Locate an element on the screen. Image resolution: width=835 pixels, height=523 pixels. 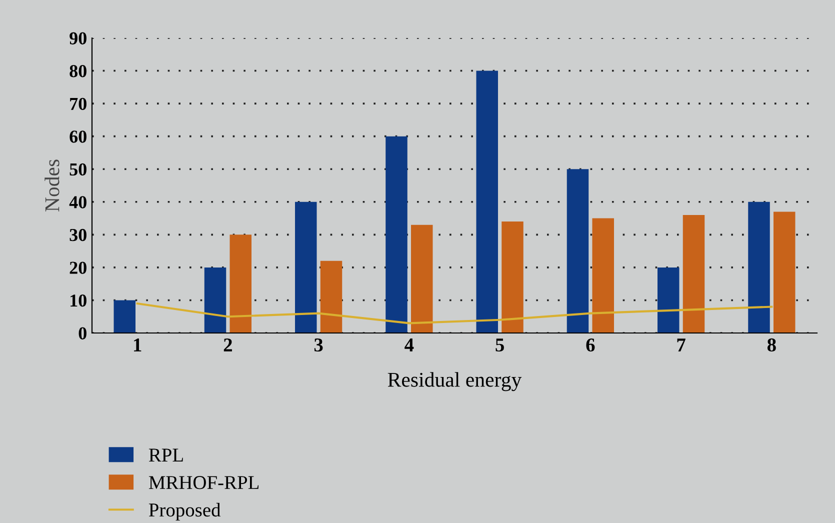
x-tick-label: 8 is located at coordinates (771, 345).